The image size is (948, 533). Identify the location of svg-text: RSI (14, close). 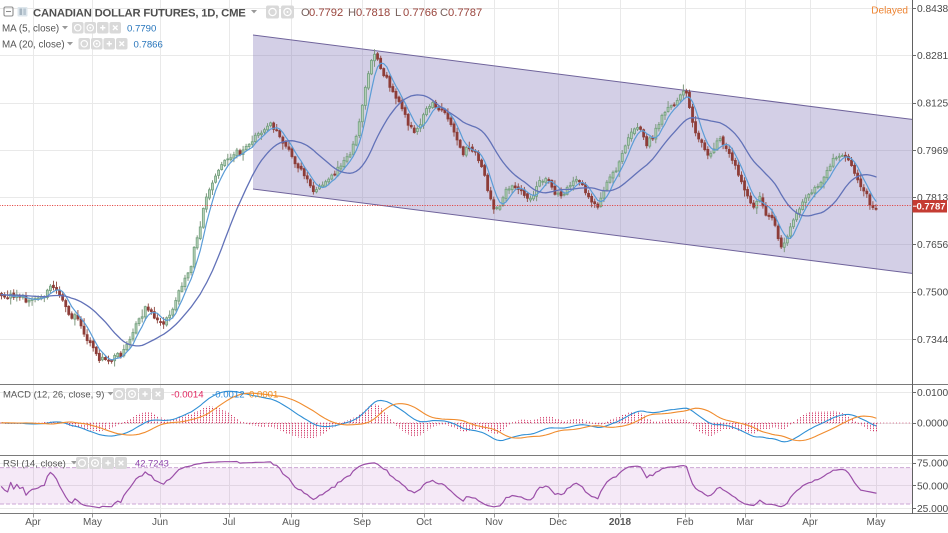
(34, 464).